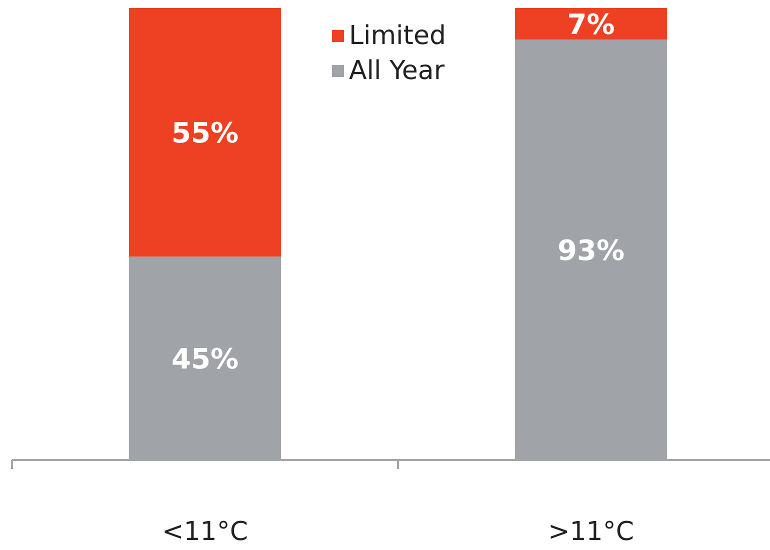 This screenshot has height=550, width=770. I want to click on x-tick-label: <11°C, so click(205, 532).